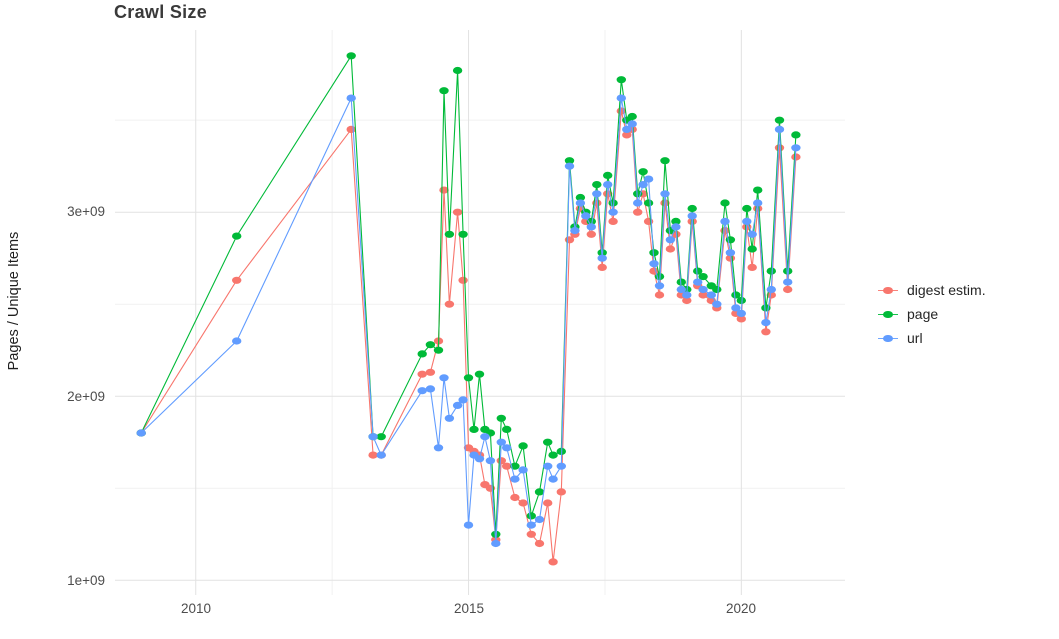 This screenshot has width=1059, height=639. What do you see at coordinates (946, 290) in the screenshot?
I see `legend-label: digest estim.` at bounding box center [946, 290].